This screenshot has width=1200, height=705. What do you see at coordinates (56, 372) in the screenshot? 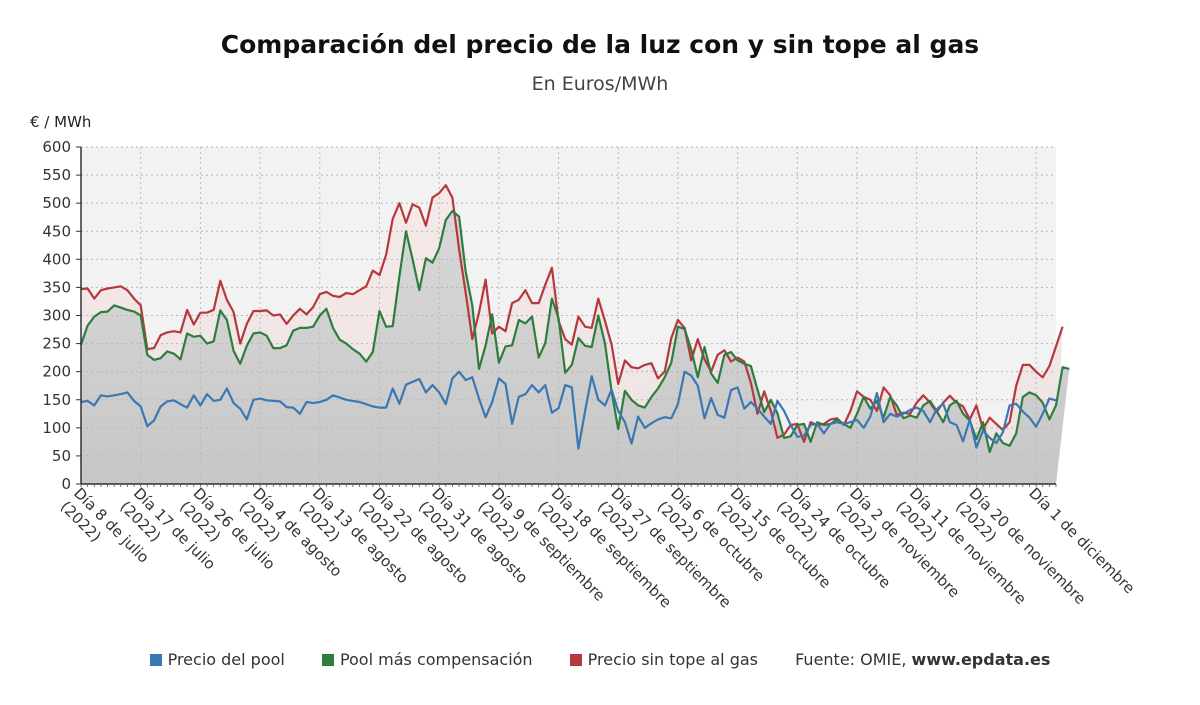
I see `y-tick-label: 200` at bounding box center [56, 372].